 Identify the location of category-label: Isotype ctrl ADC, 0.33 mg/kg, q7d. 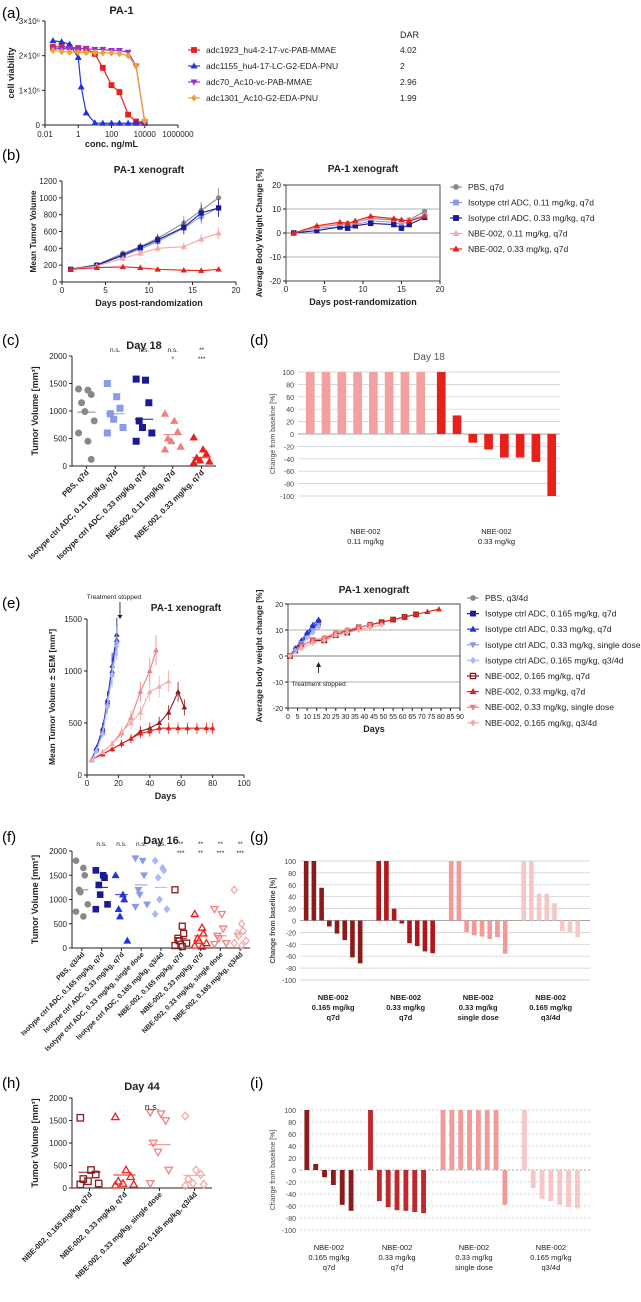
(84, 992).